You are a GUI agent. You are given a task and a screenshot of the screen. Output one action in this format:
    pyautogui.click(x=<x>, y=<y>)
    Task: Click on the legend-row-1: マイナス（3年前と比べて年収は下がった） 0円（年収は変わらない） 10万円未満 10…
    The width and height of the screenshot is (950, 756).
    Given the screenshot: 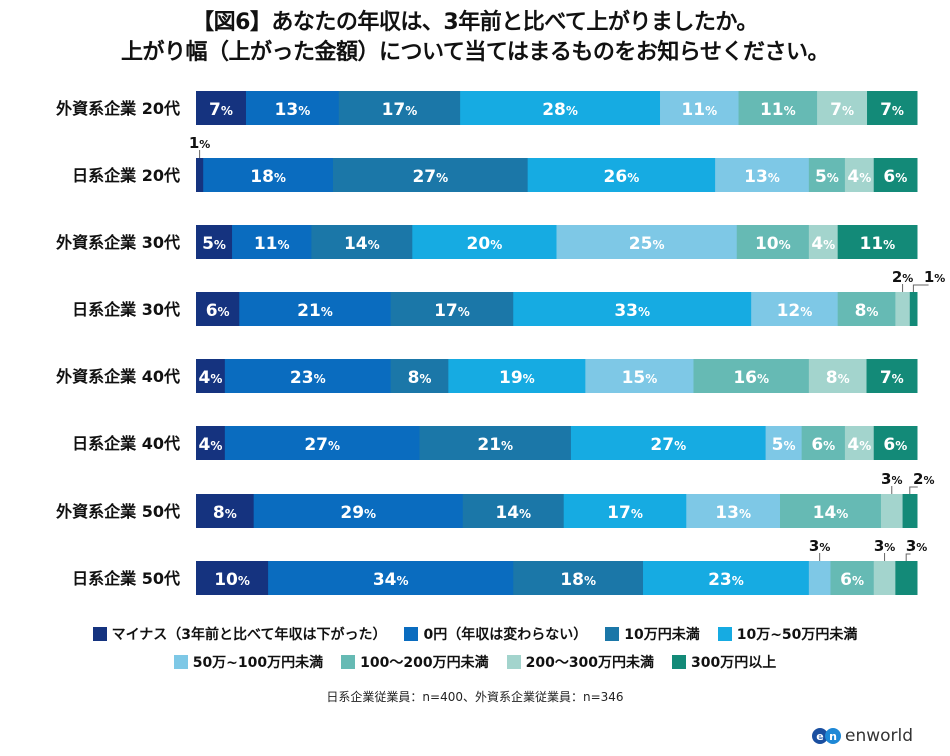 What is the action you would take?
    pyautogui.click(x=475, y=634)
    